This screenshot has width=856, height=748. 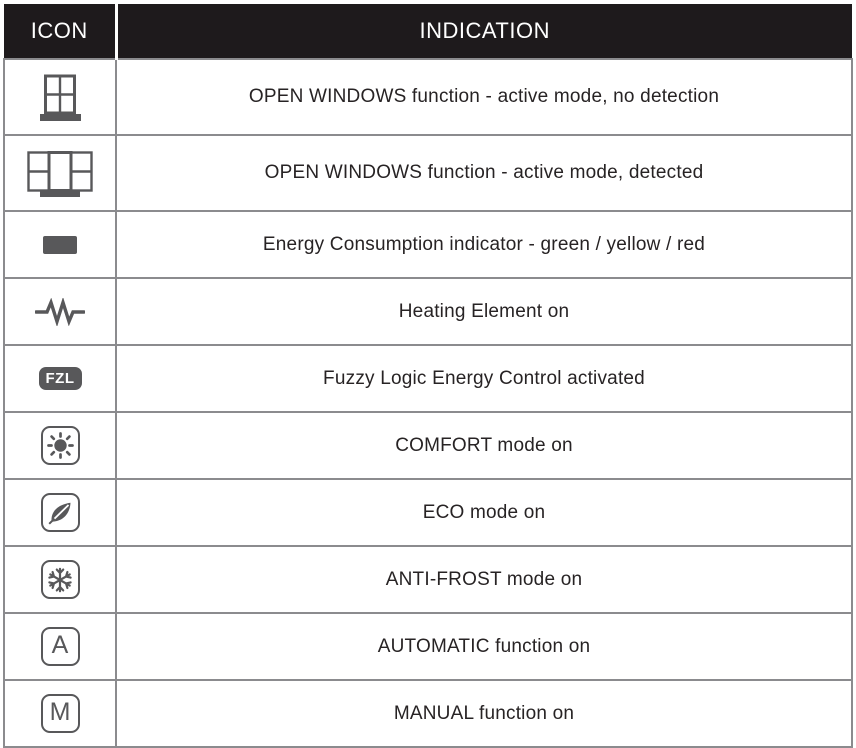 I want to click on header-row: ICON INDICATION, so click(x=428, y=32).